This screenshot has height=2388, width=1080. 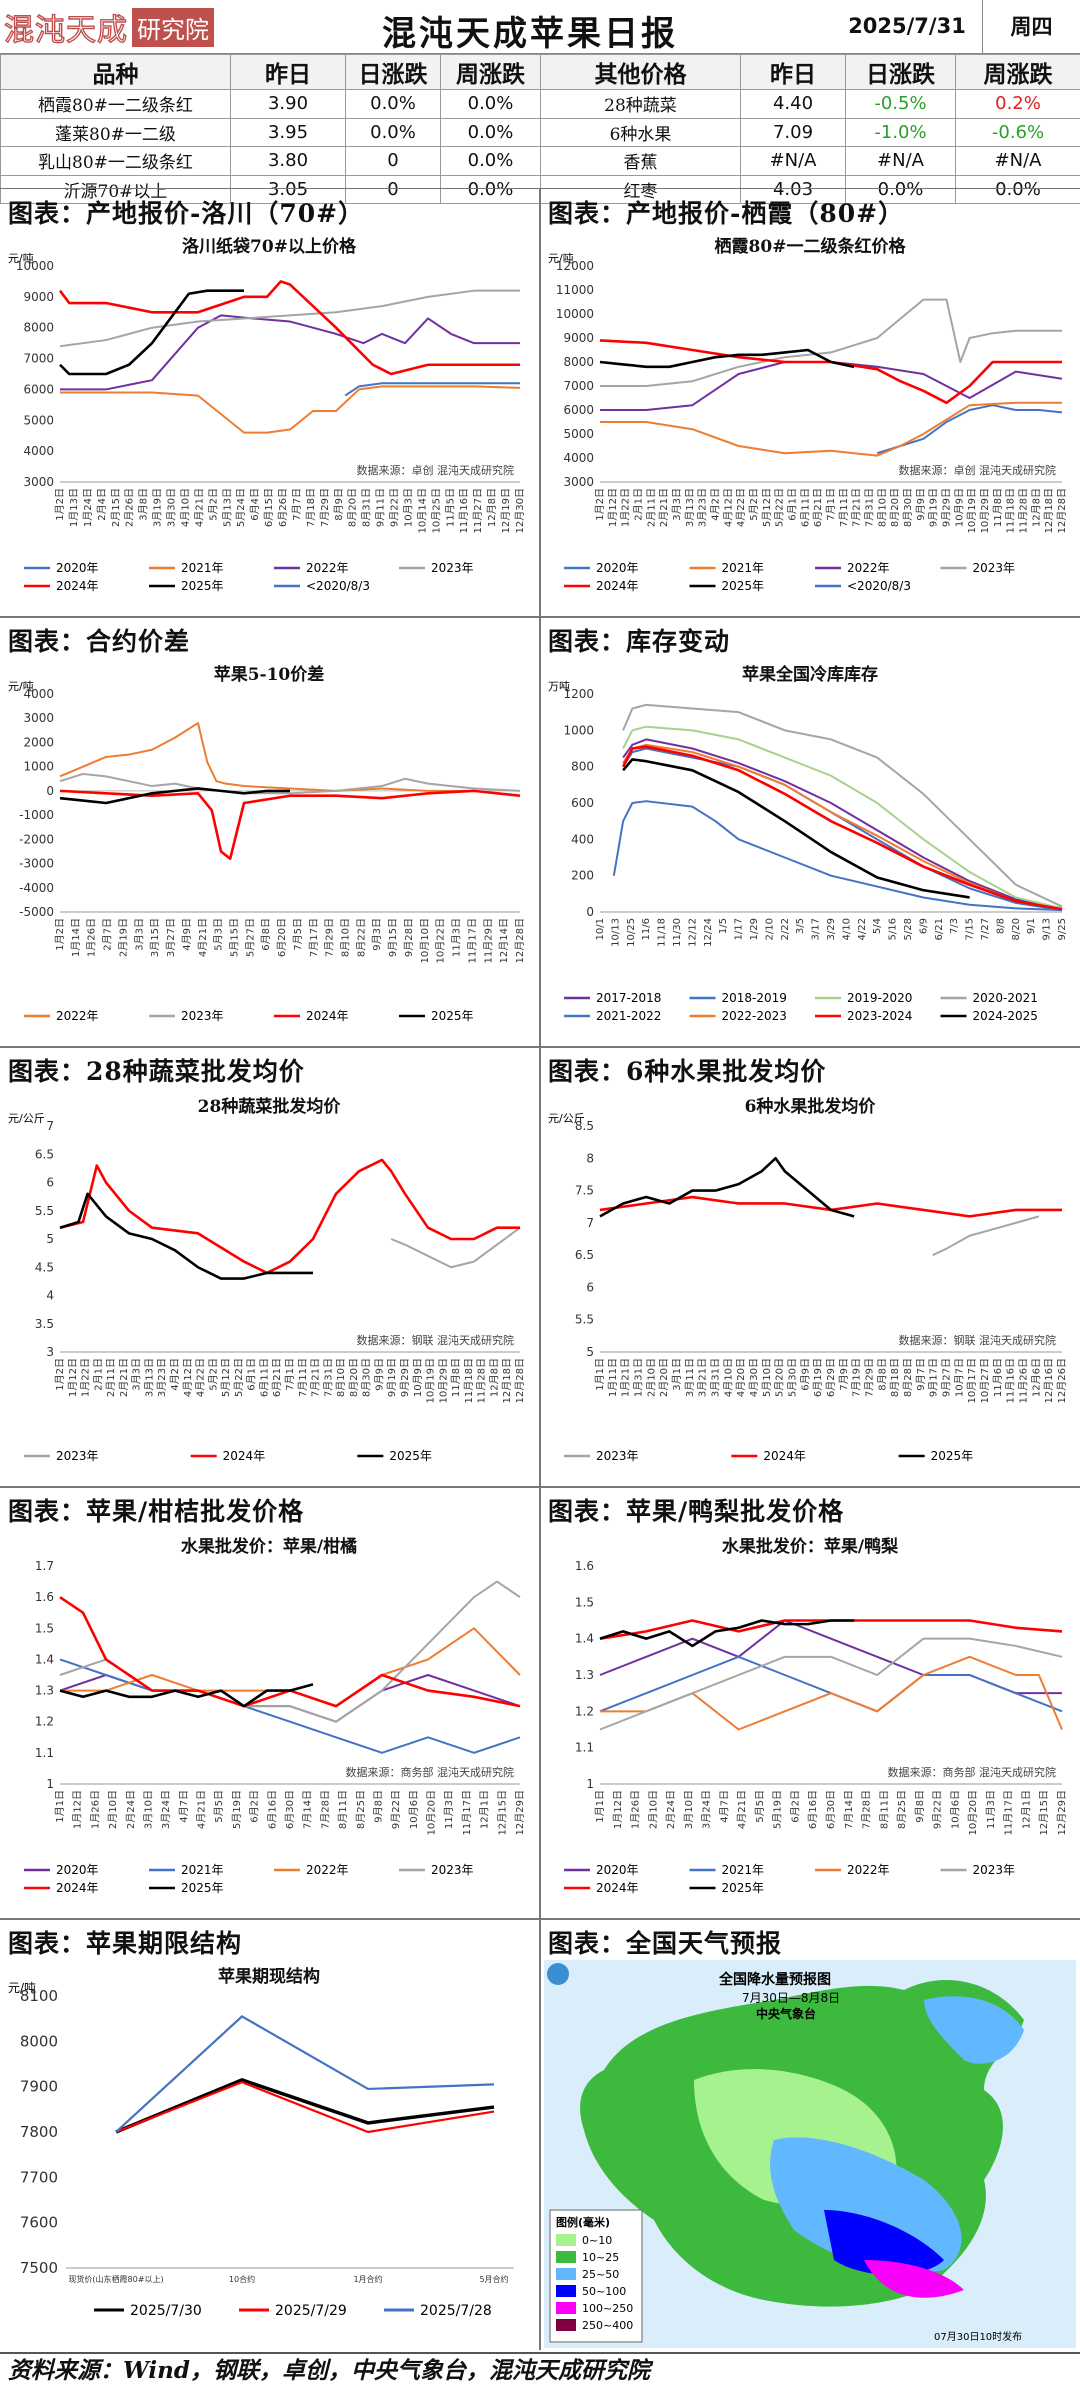 I want to click on legend-swatch, so click(x=566, y=2240).